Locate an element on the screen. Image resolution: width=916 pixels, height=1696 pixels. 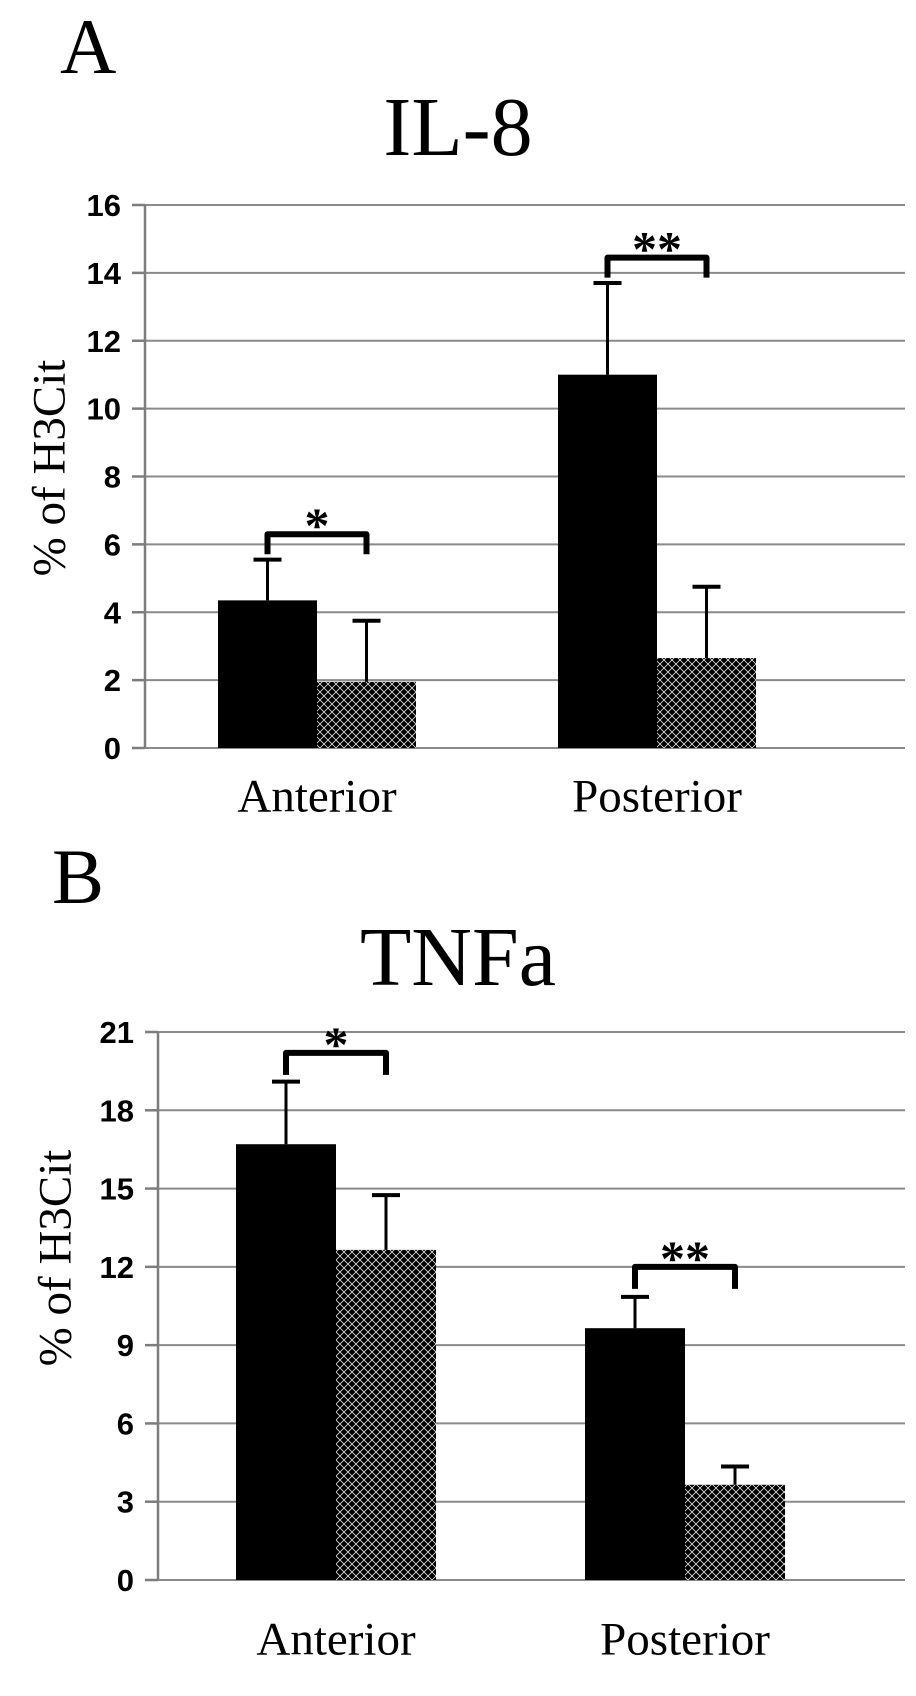
y-tick-label: 16 is located at coordinates (104, 205).